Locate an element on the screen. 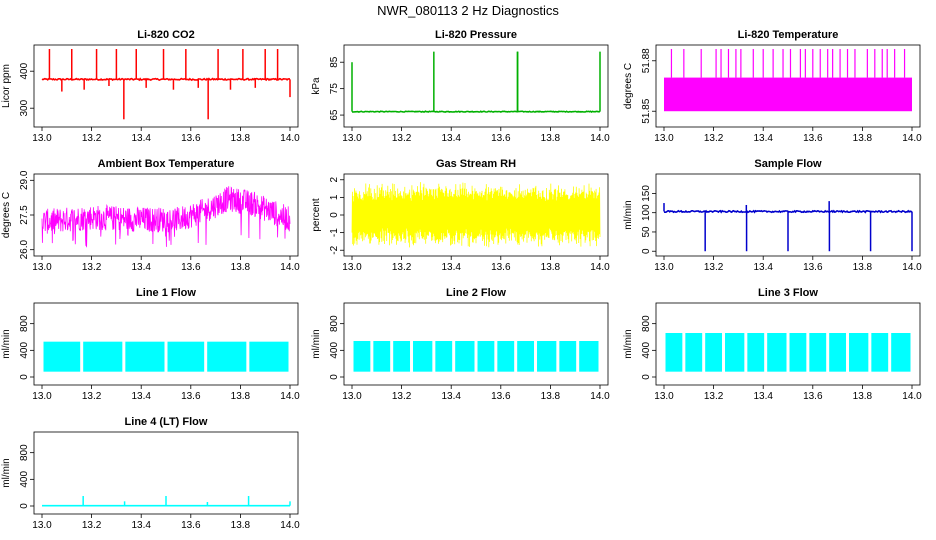 The width and height of the screenshot is (936, 540). y-tick-label: 85 is located at coordinates (334, 62).